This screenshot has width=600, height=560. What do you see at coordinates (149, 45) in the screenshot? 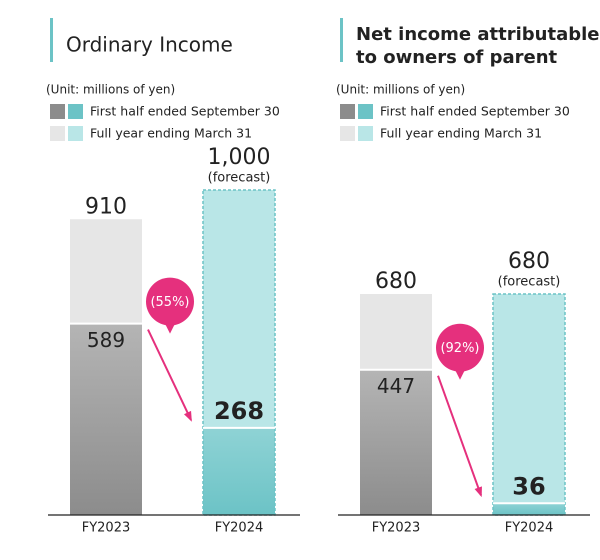
I see `chart-title: Ordinary Income` at bounding box center [149, 45].